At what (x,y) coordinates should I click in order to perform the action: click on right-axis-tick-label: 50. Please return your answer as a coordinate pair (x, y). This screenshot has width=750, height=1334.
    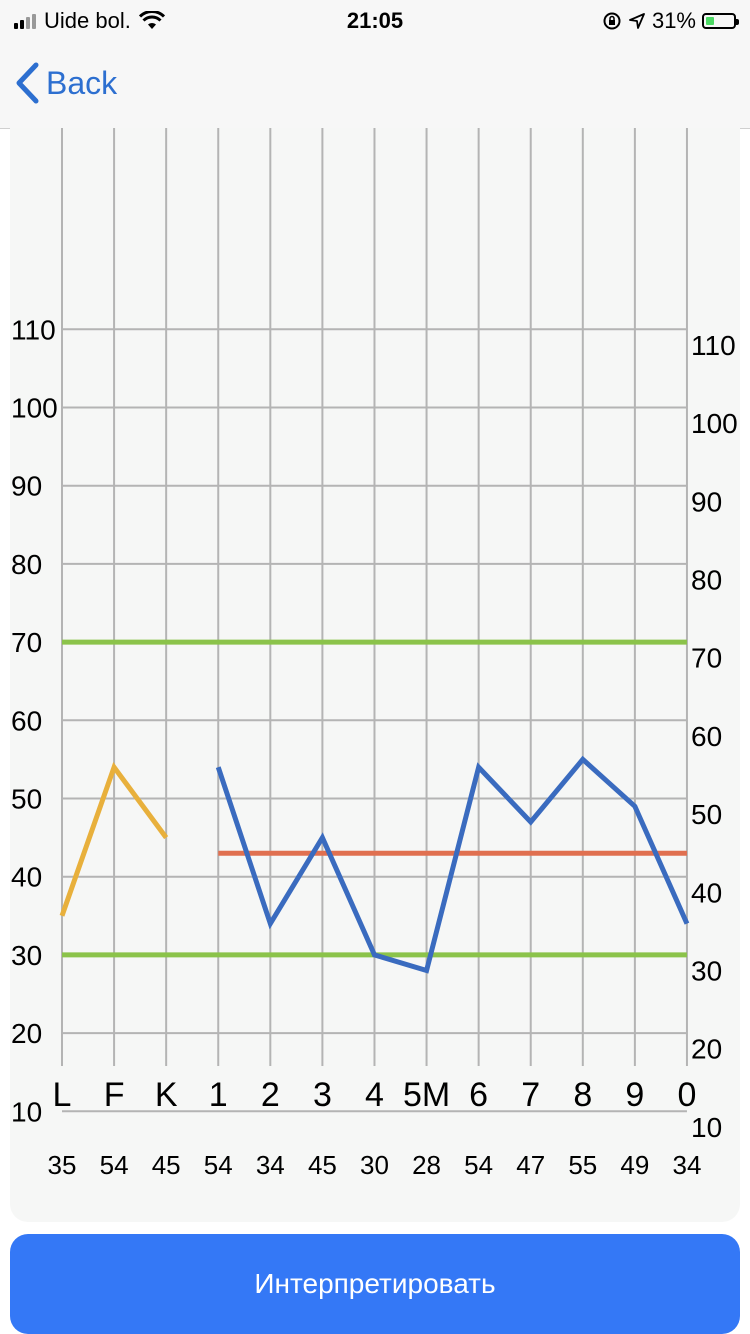
    Looking at the image, I should click on (706, 814).